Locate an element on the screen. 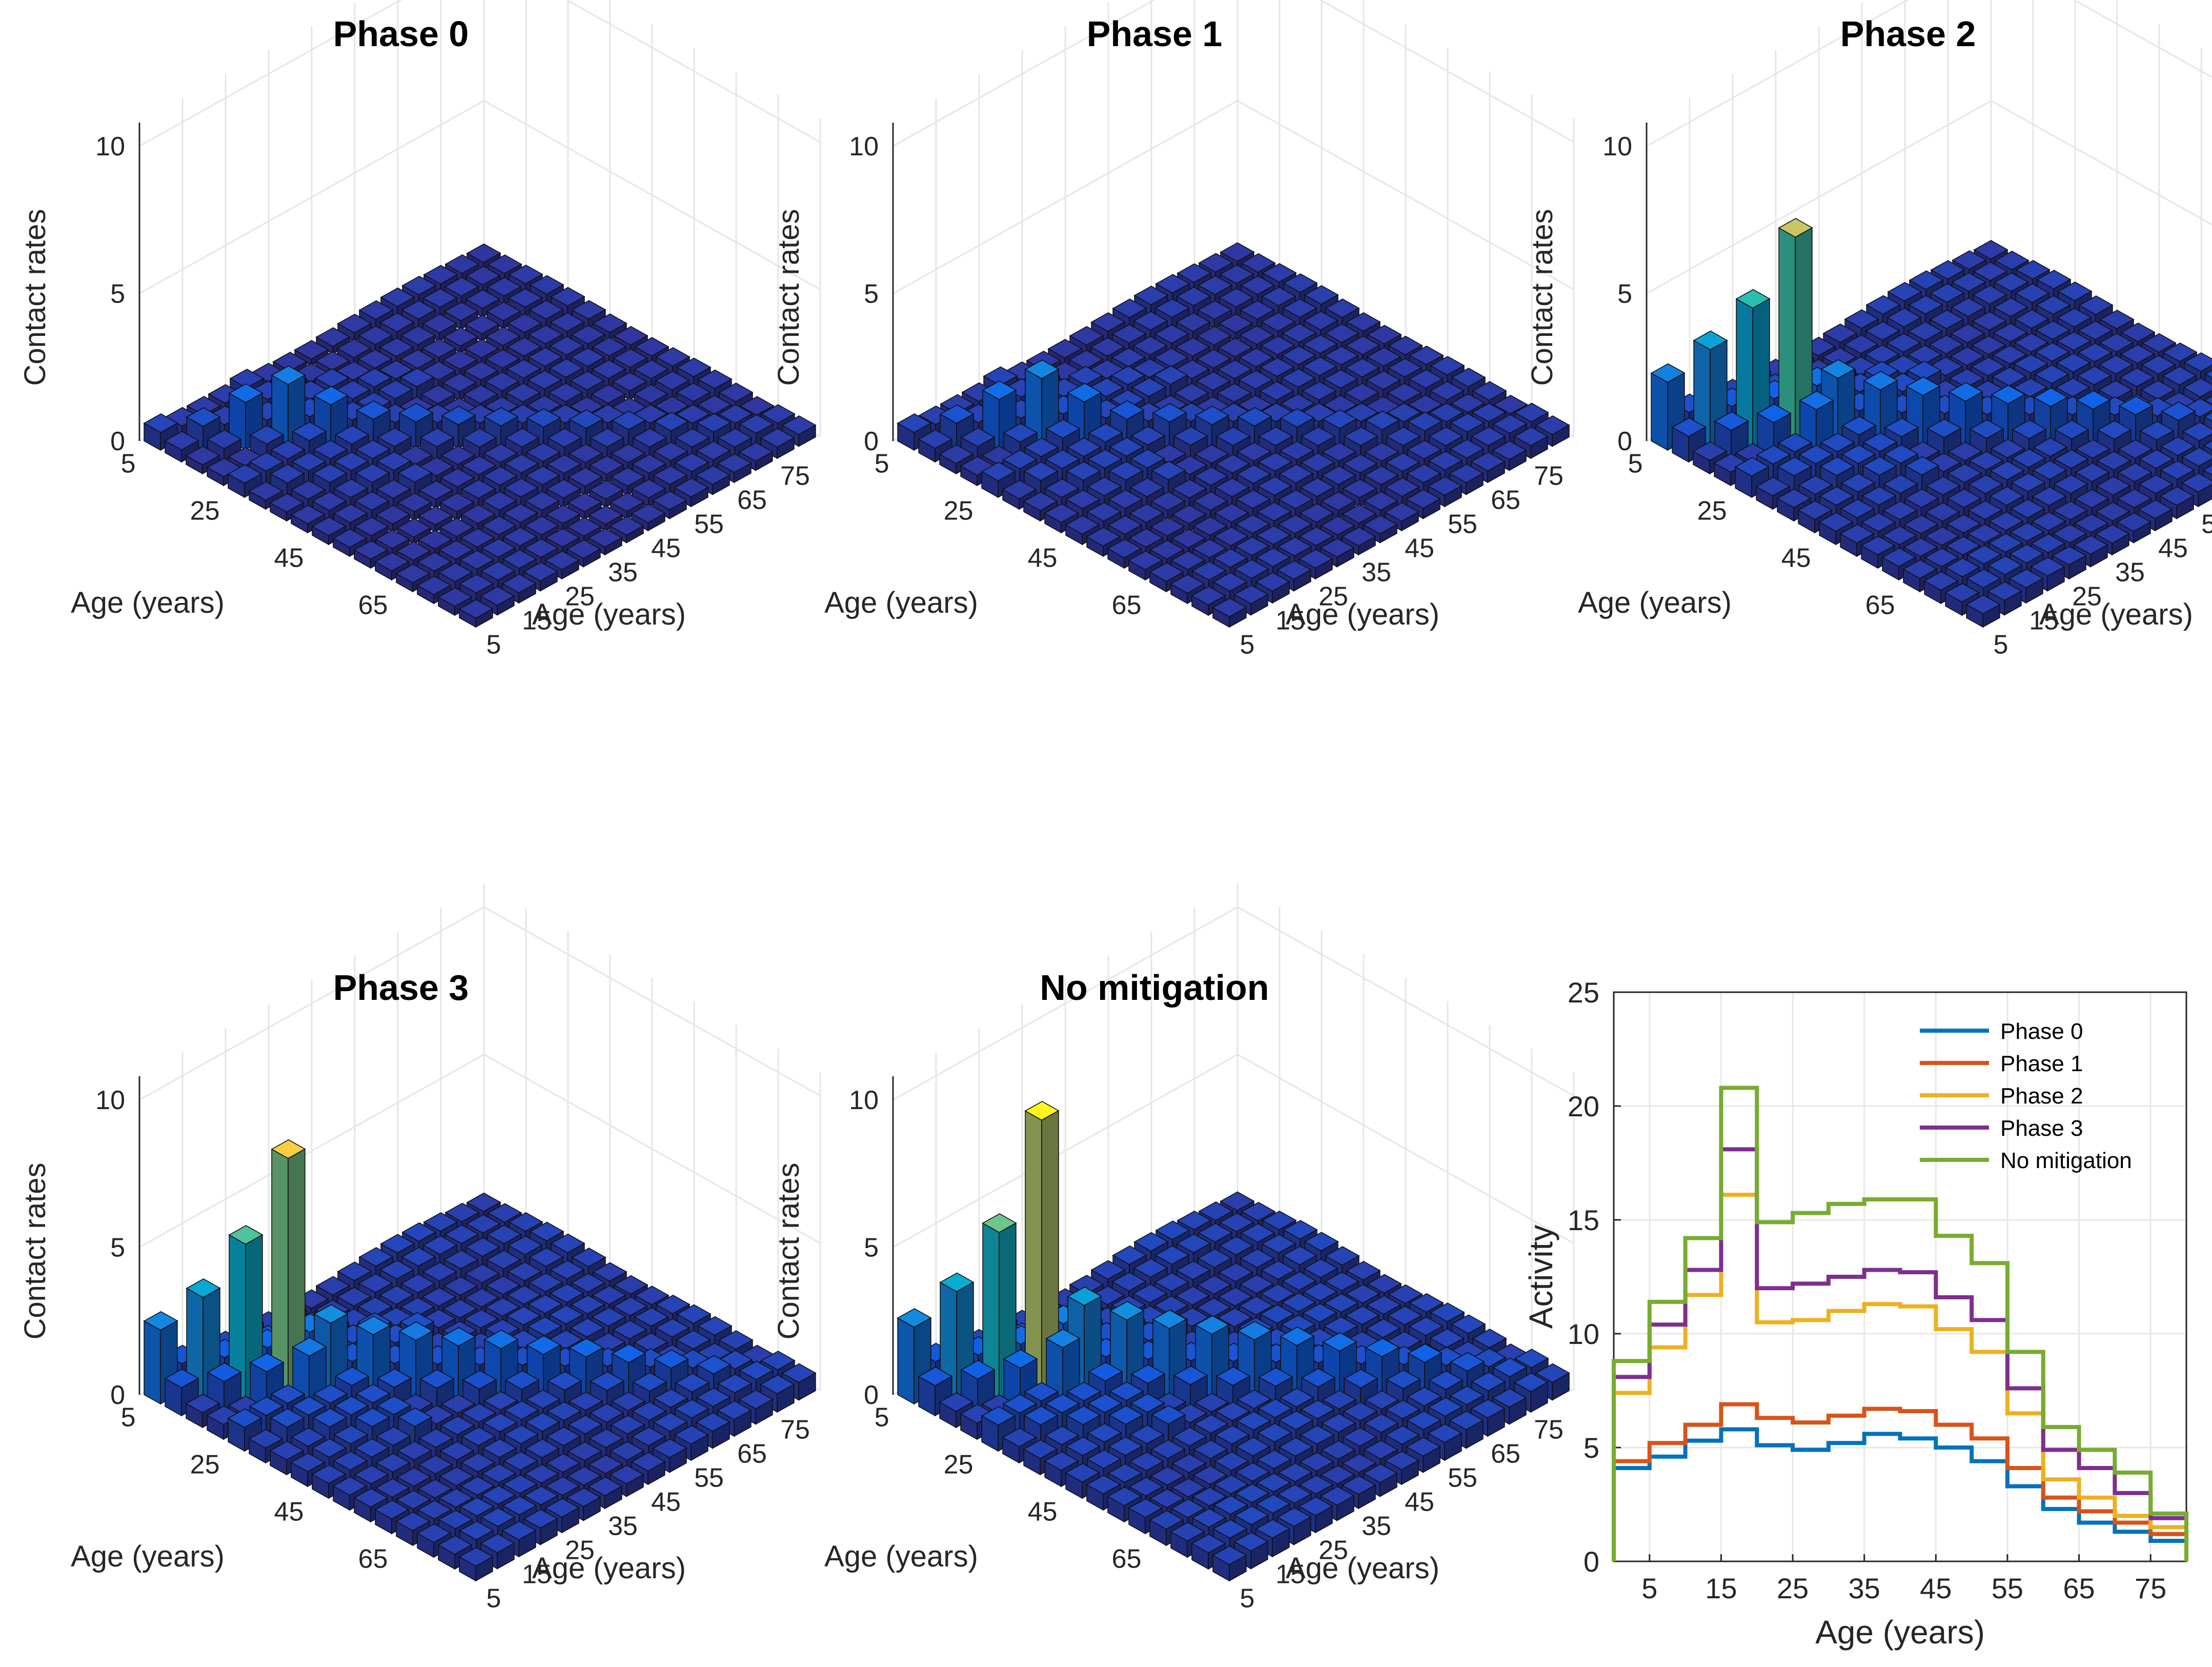  right-age-tick-label: 45 is located at coordinates (2173, 548).